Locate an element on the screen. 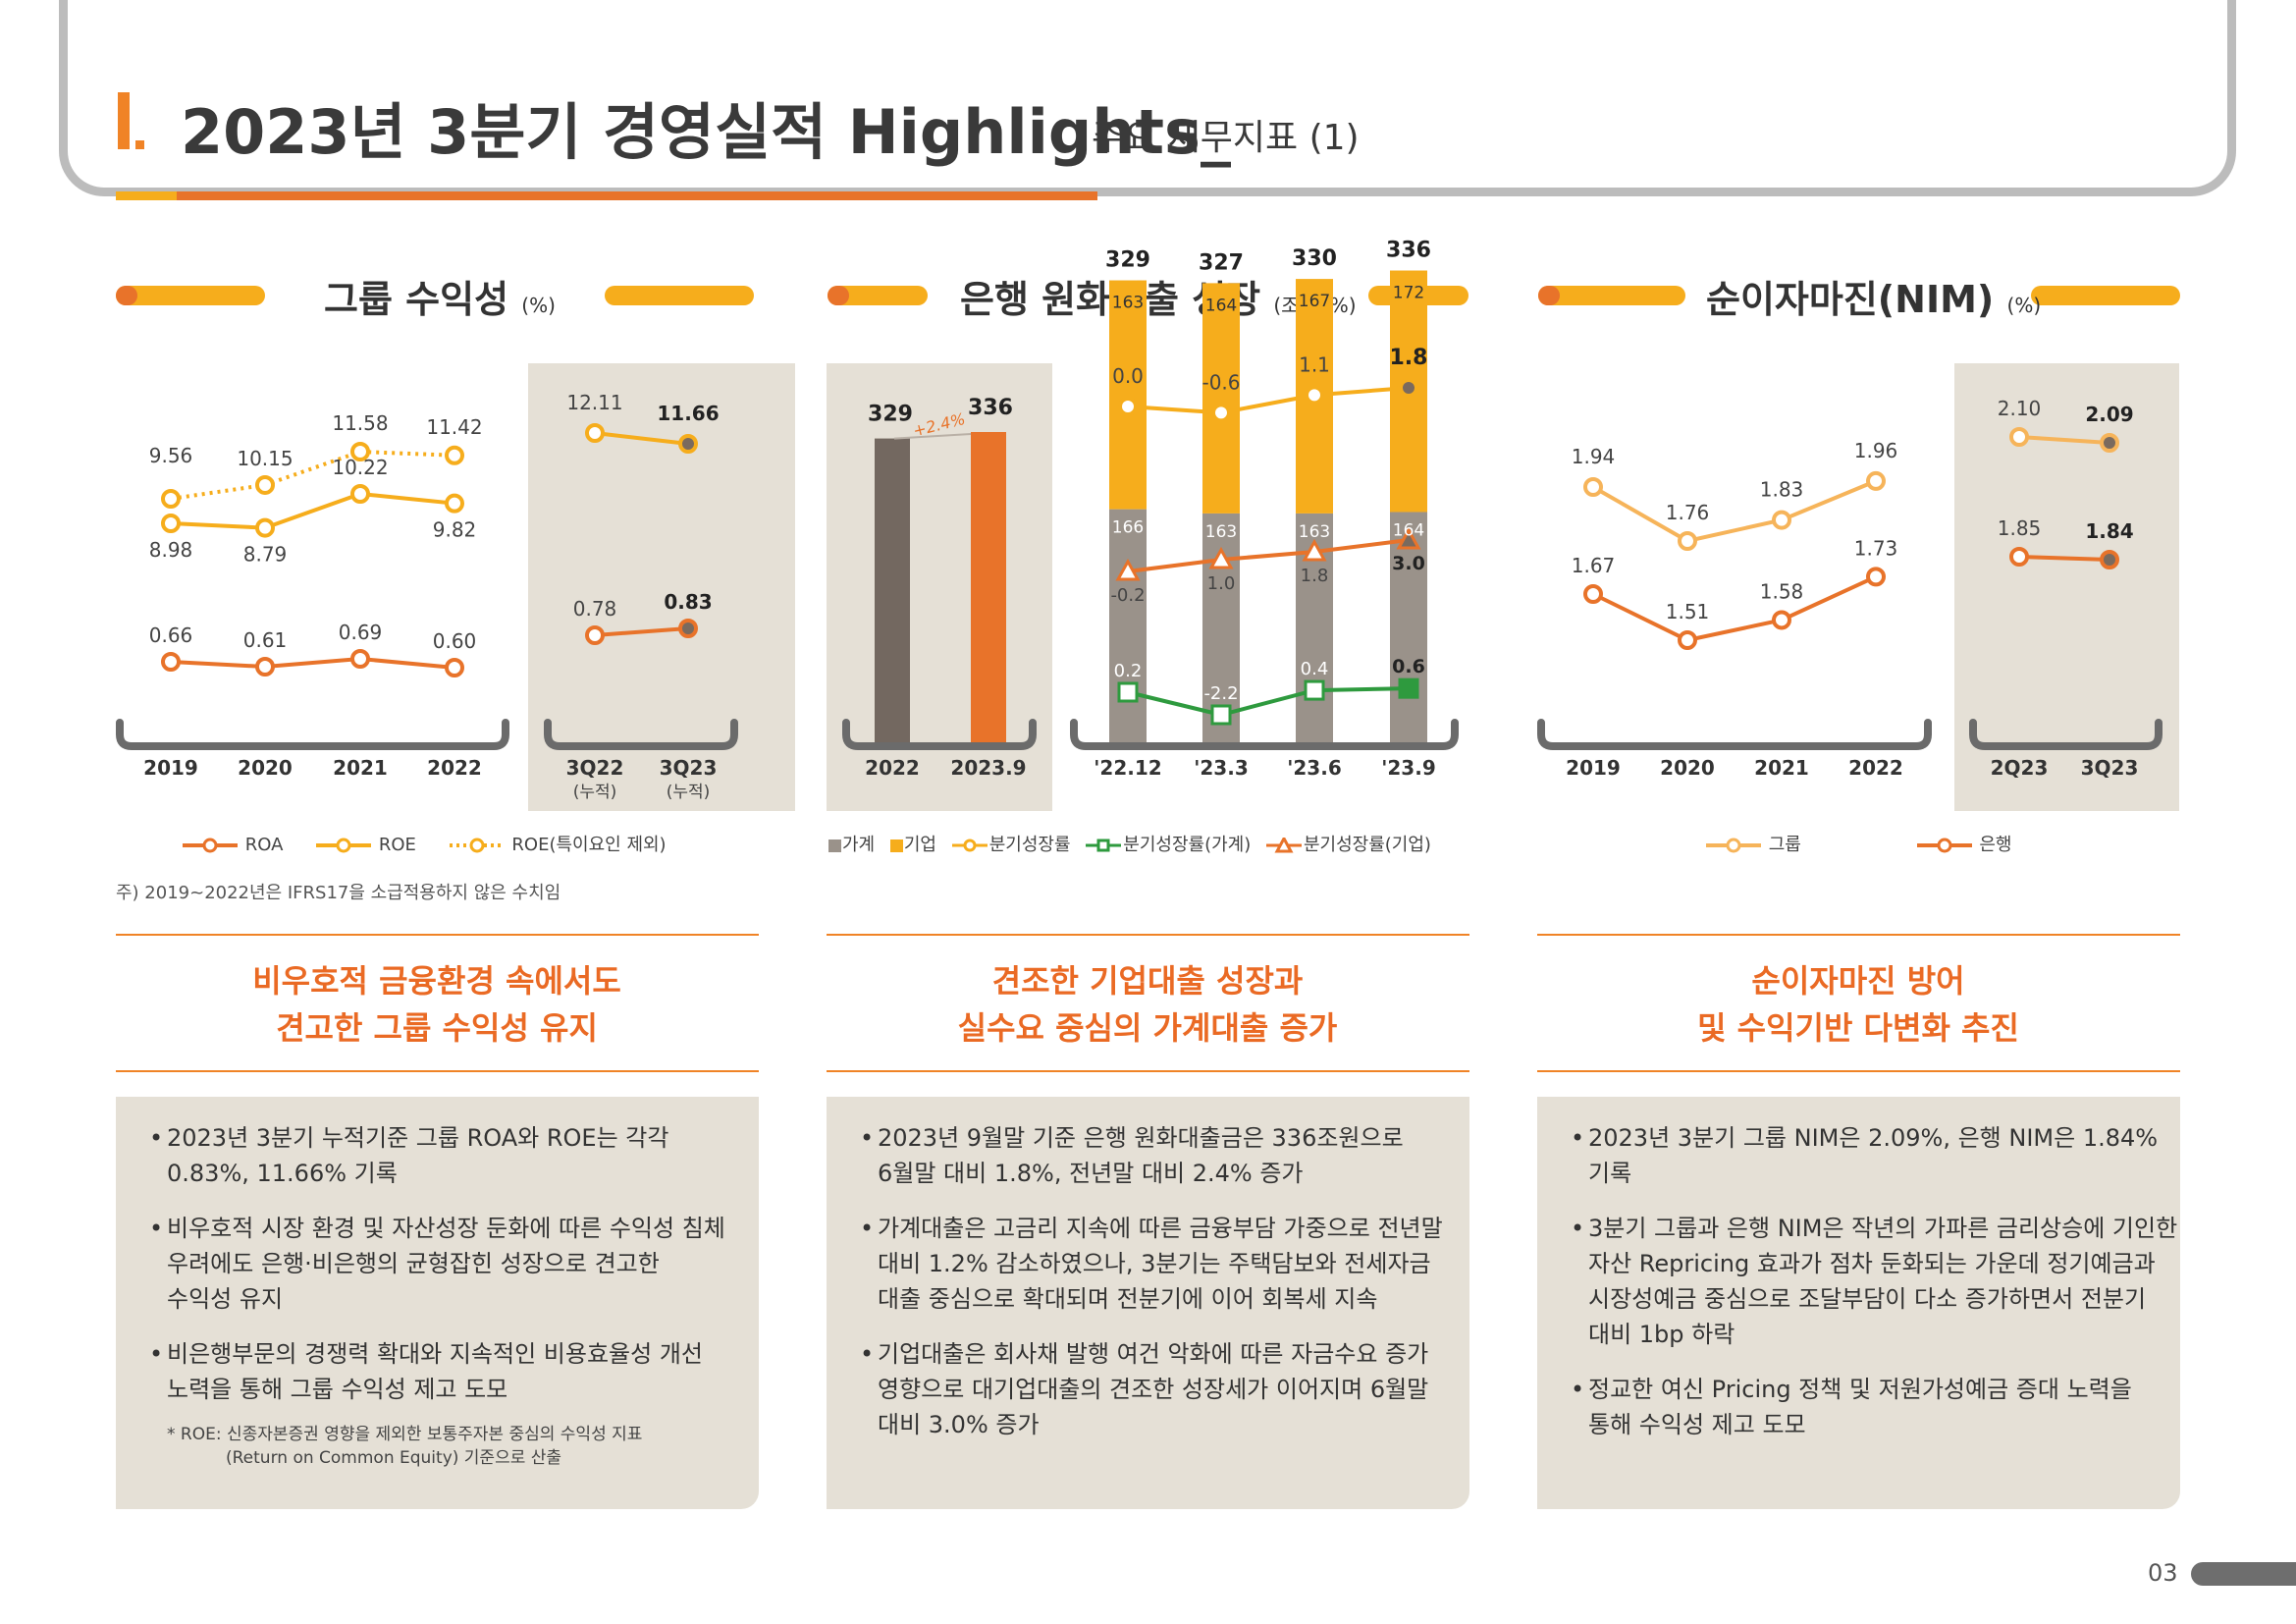  chart2b-hh-growth-label: 0.6 is located at coordinates (1408, 666).